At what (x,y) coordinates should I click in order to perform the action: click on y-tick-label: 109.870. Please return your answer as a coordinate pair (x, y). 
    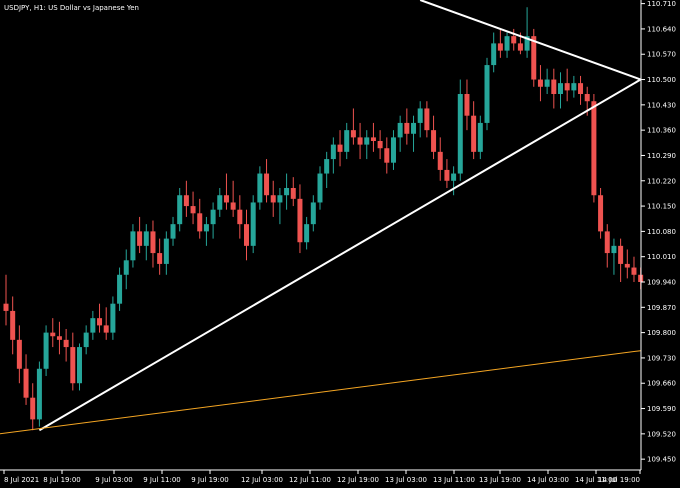
    Looking at the image, I should click on (661, 308).